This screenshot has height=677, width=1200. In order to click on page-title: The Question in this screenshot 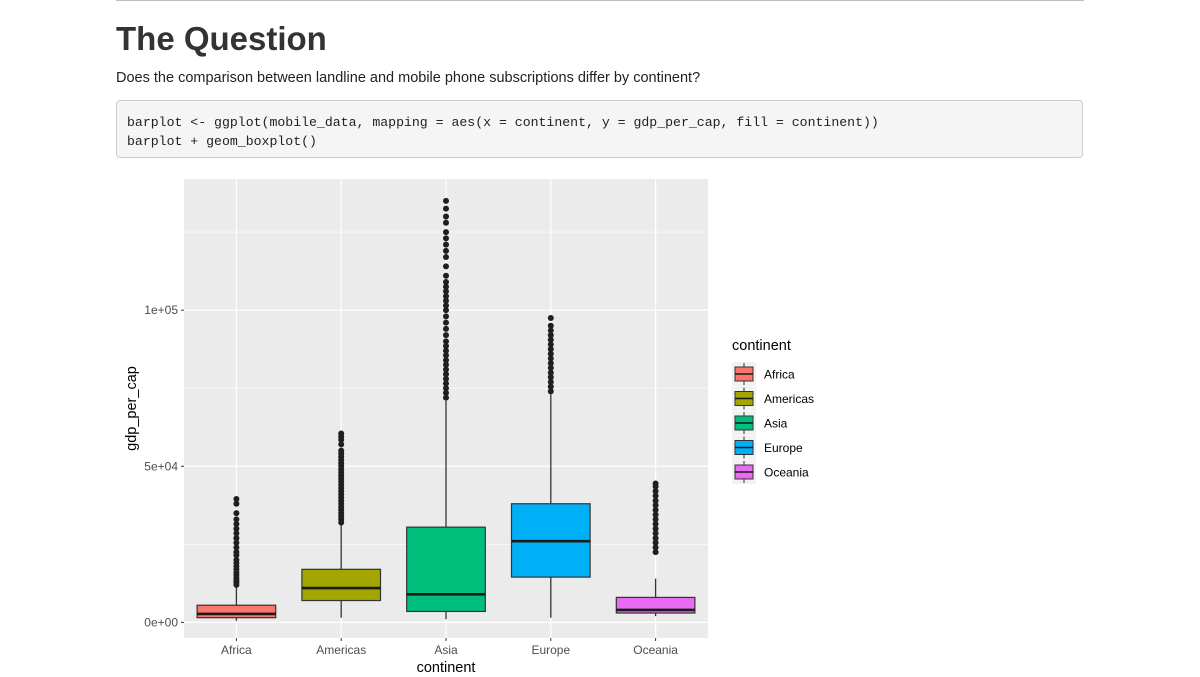, I will do `click(221, 38)`.